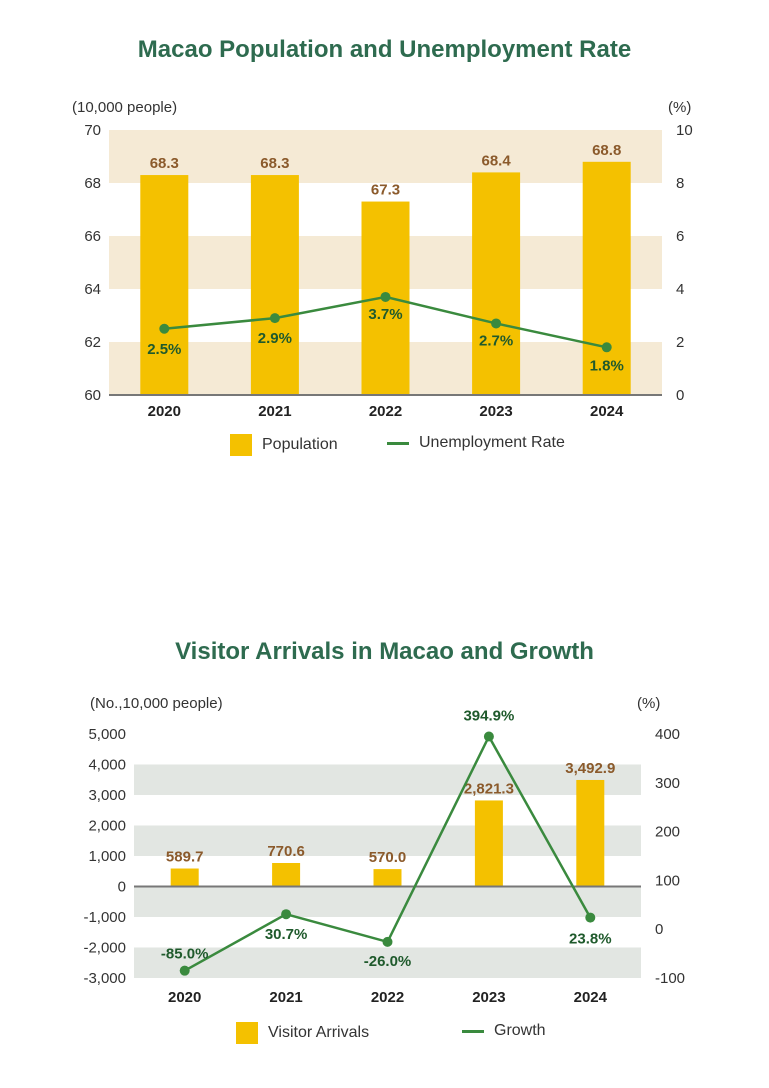 This screenshot has height=1088, width=769. I want to click on legend-label-visitor-arrivals: Visitor Arrivals, so click(319, 1032).